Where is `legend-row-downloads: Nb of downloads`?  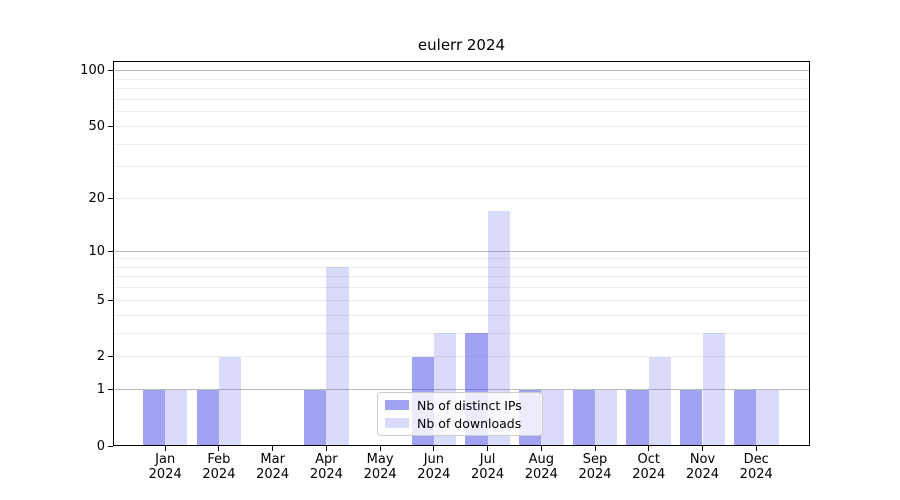
legend-row-downloads: Nb of downloads is located at coordinates (463, 423).